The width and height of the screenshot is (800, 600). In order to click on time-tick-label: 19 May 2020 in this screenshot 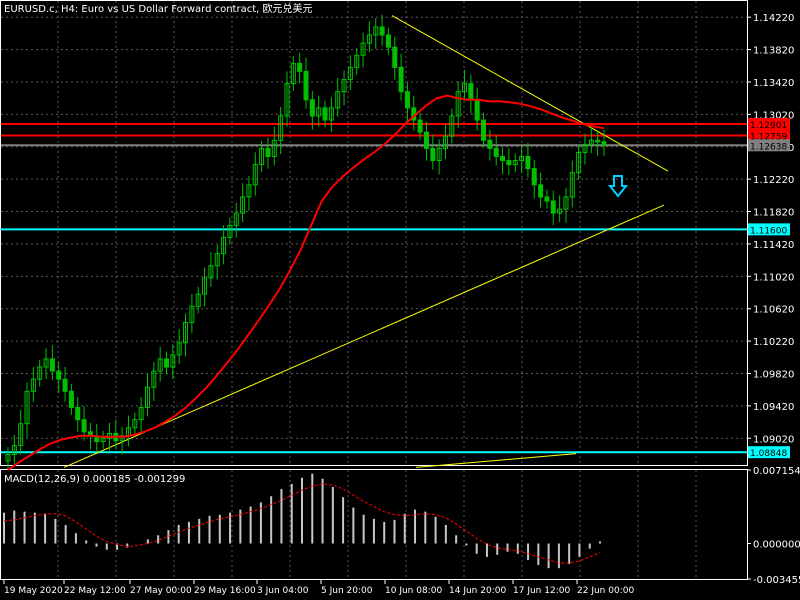, I will do `click(33, 591)`.